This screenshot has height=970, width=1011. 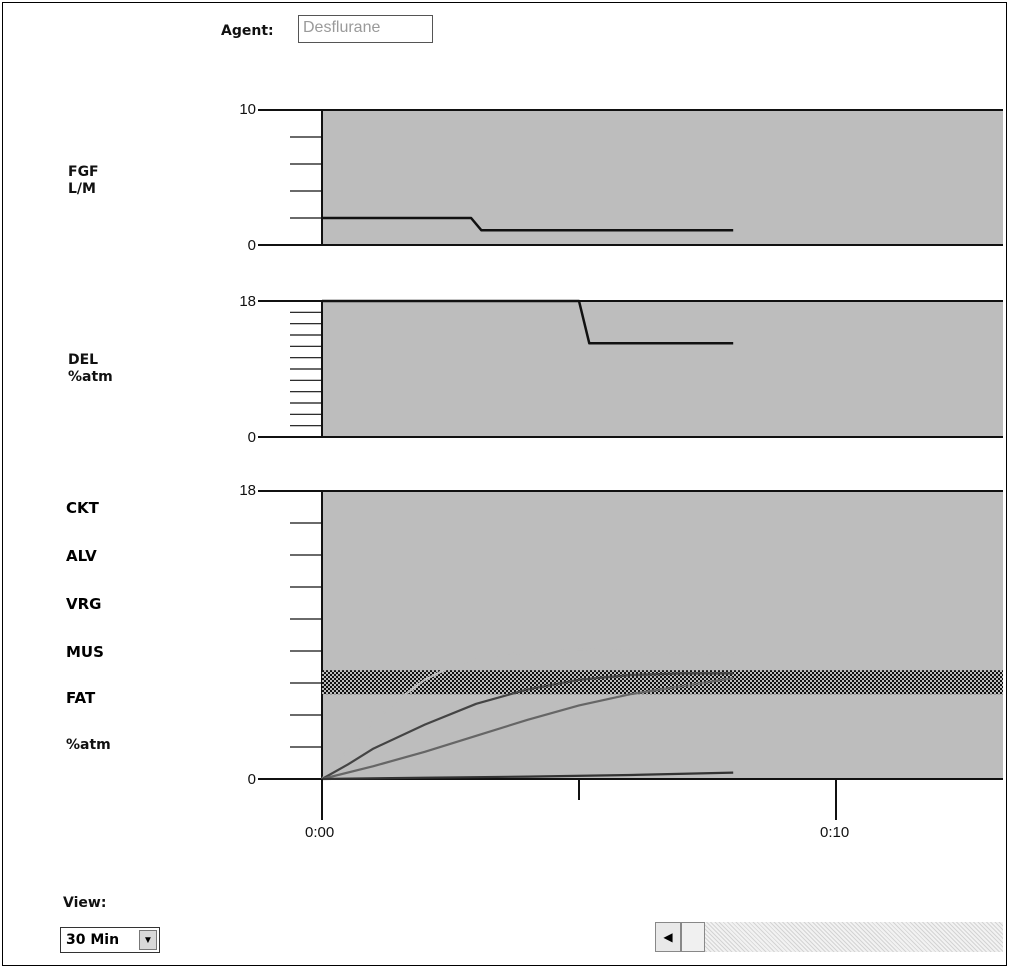 I want to click on view-label: View:, so click(x=85, y=903).